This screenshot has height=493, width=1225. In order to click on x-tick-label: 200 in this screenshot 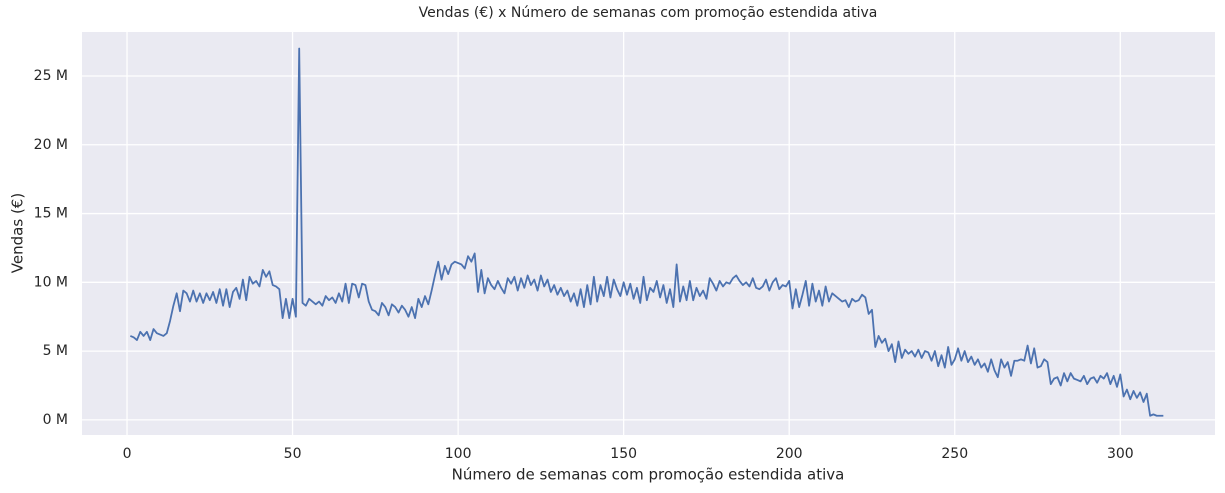, I will do `click(789, 454)`.